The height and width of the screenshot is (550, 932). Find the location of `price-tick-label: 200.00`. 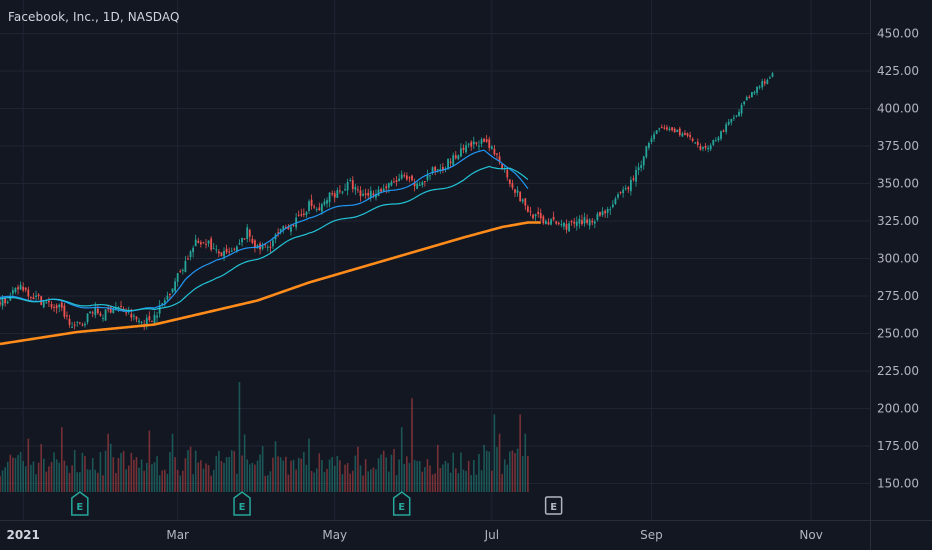

price-tick-label: 200.00 is located at coordinates (898, 409).